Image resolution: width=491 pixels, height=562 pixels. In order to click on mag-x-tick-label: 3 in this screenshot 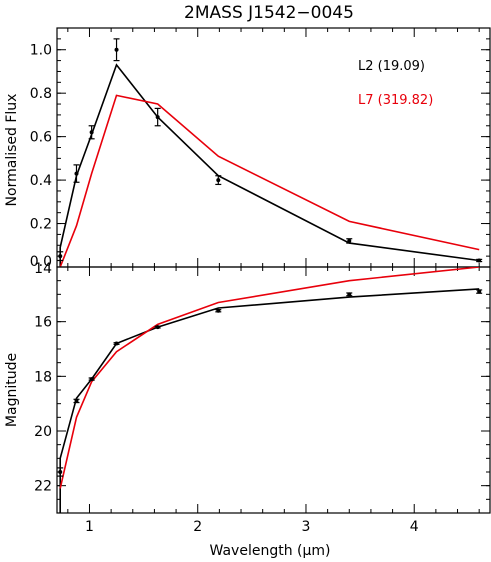, I will do `click(306, 527)`.